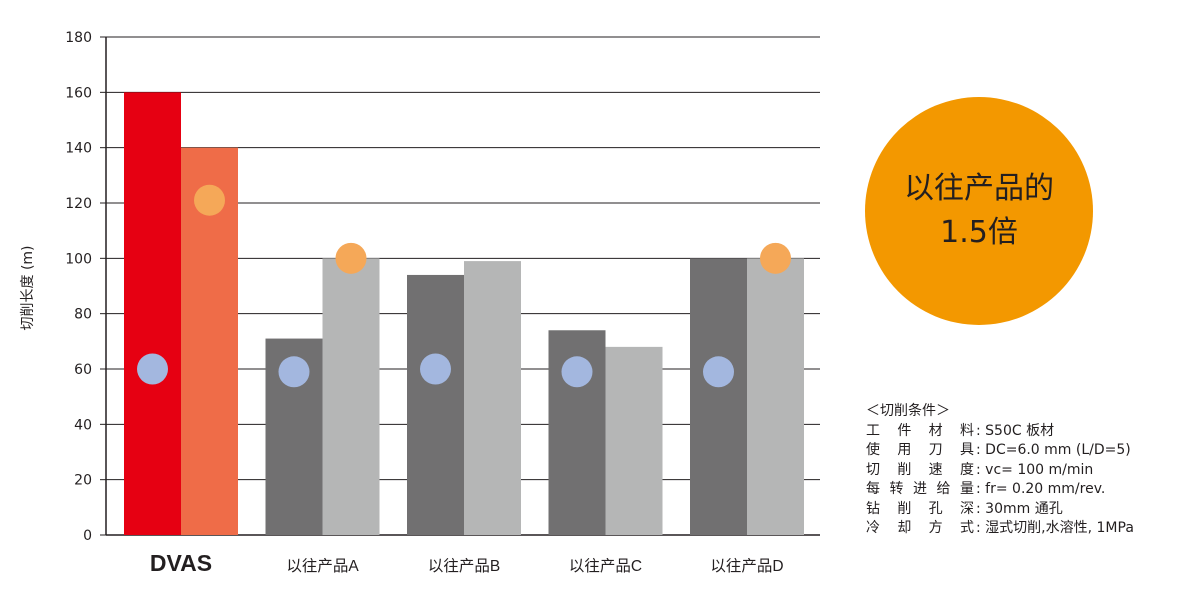 This screenshot has height=597, width=1194. Describe the element at coordinates (920, 508) in the screenshot. I see `condition-label: 钻削孔深` at that location.